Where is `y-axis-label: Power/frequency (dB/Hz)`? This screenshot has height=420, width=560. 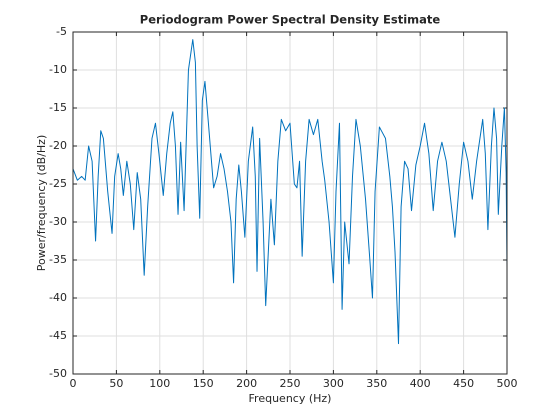 y-axis-label: Power/frequency (dB/Hz) is located at coordinates (41, 203).